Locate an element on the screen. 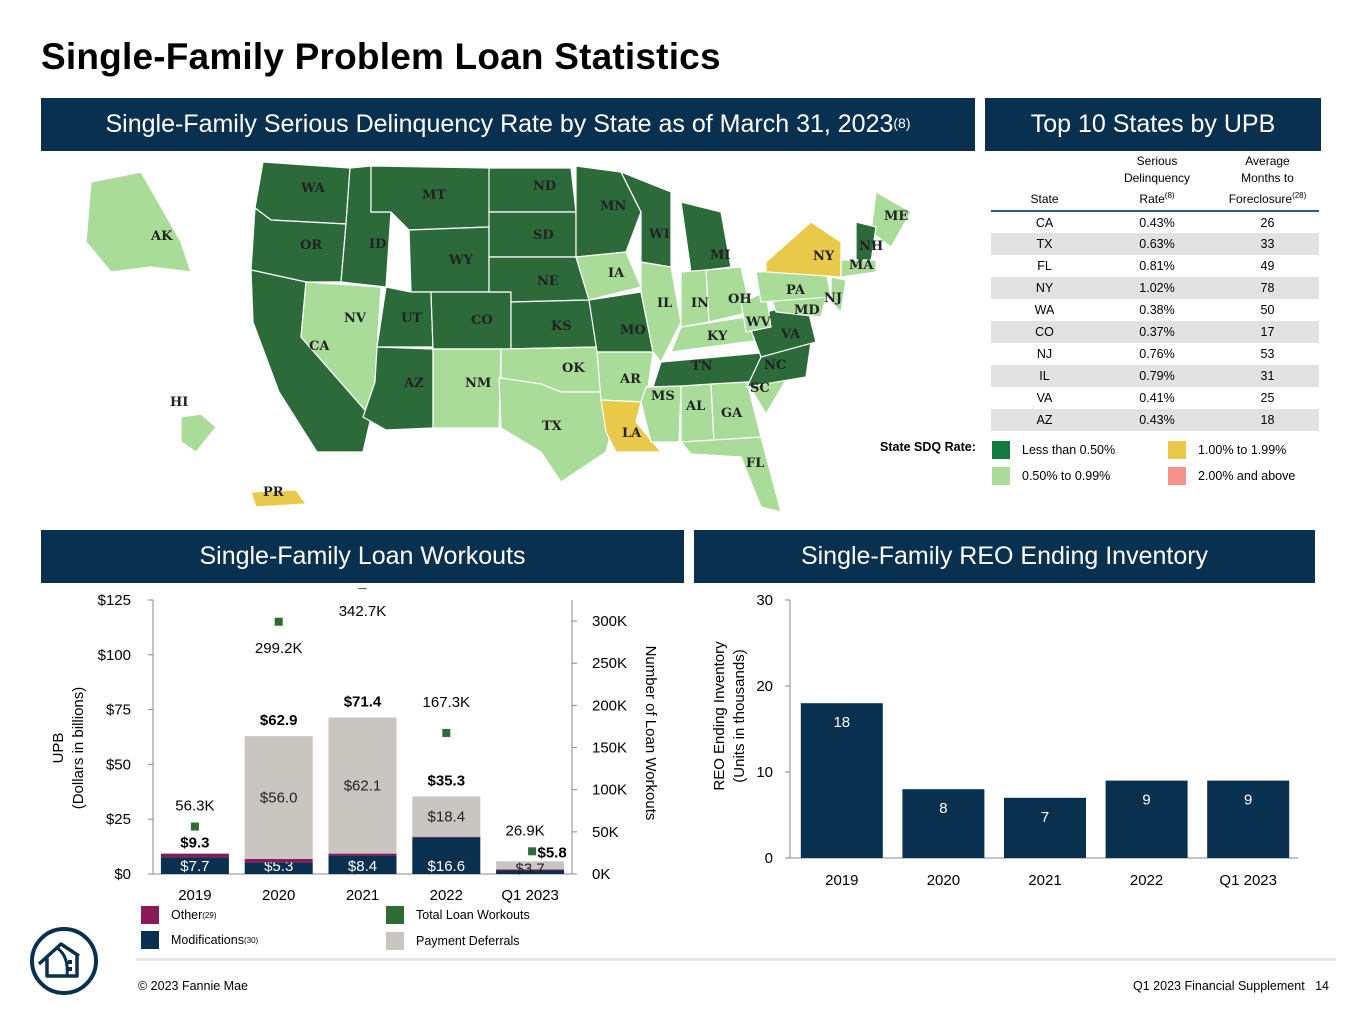 The image size is (1365, 1024). top10-cell-state: CO is located at coordinates (1044, 332).